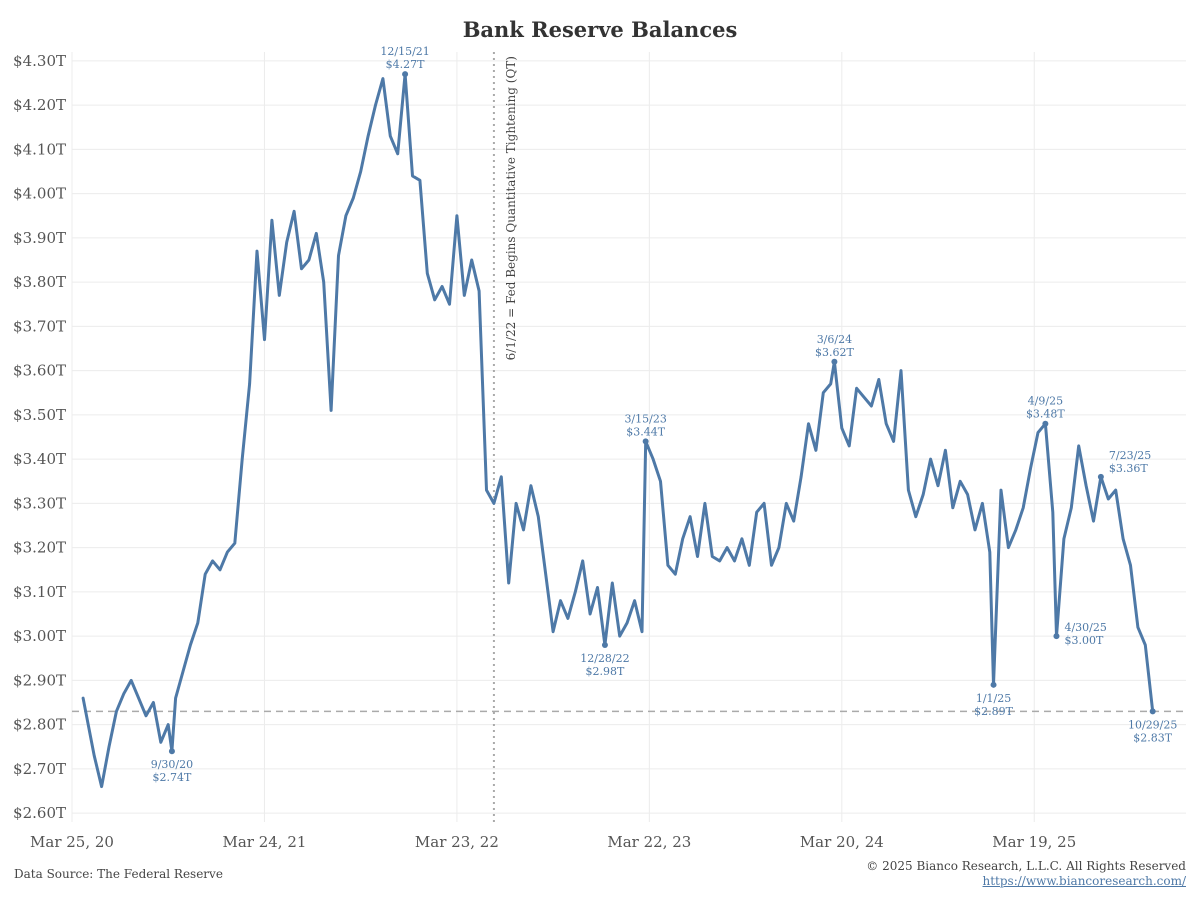  Describe the element at coordinates (1045, 414) in the screenshot. I see `annotation-value: $3.48T` at that location.